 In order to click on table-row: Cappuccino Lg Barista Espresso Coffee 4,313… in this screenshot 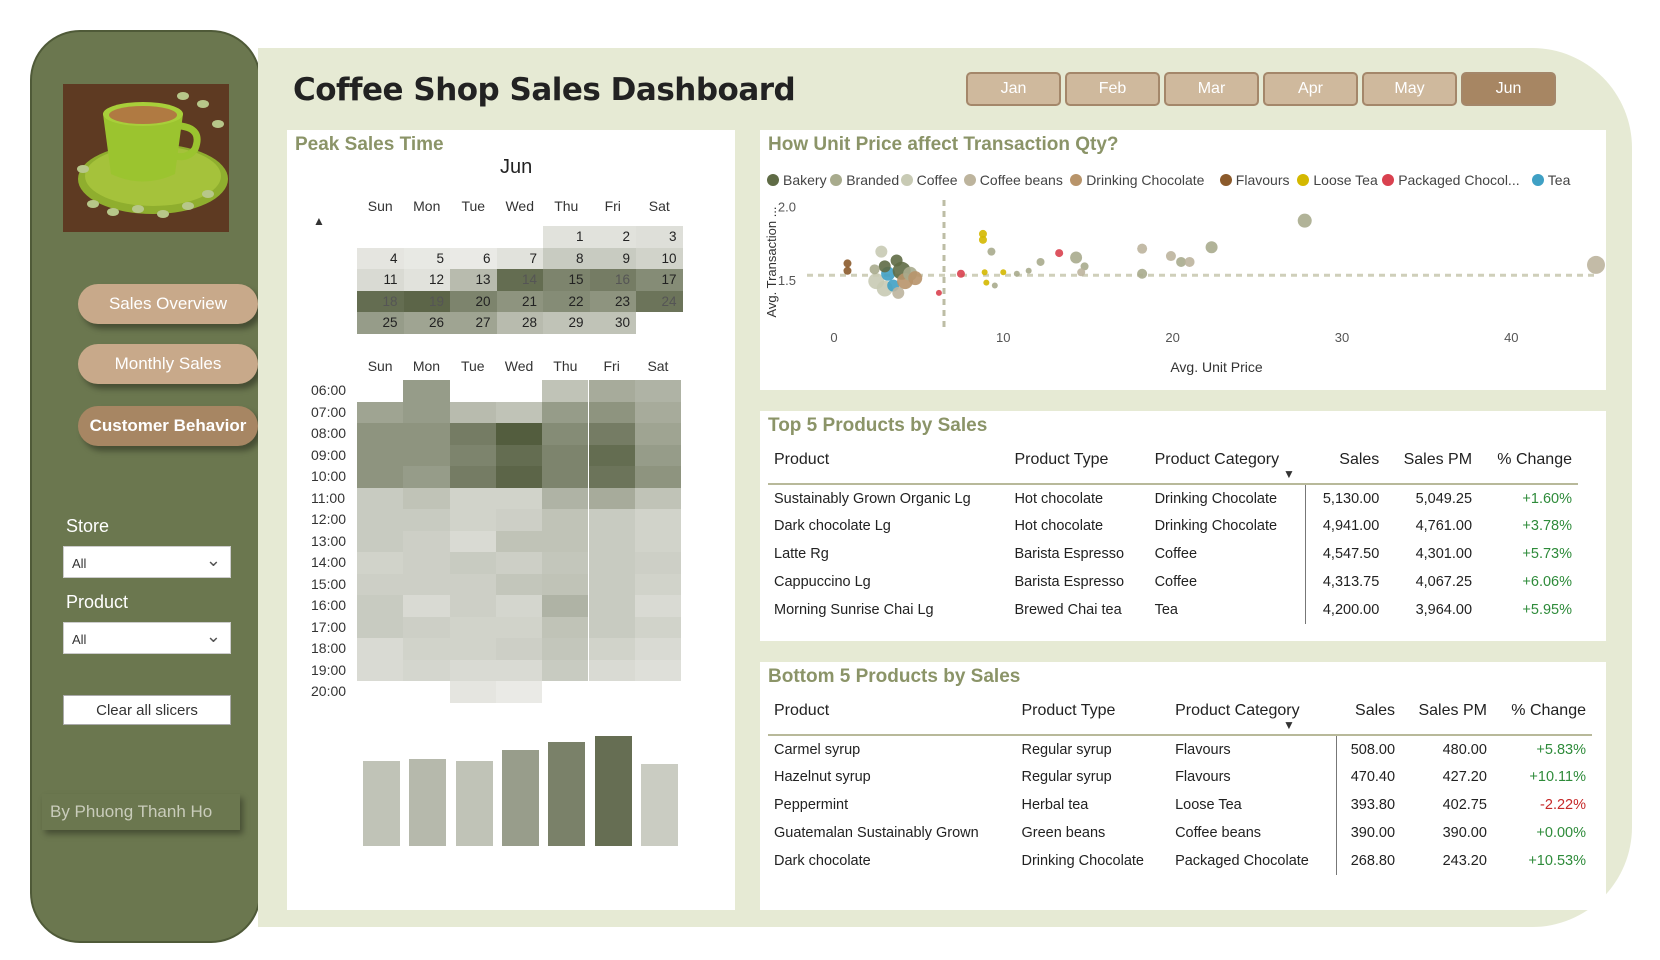, I will do `click(1173, 582)`.